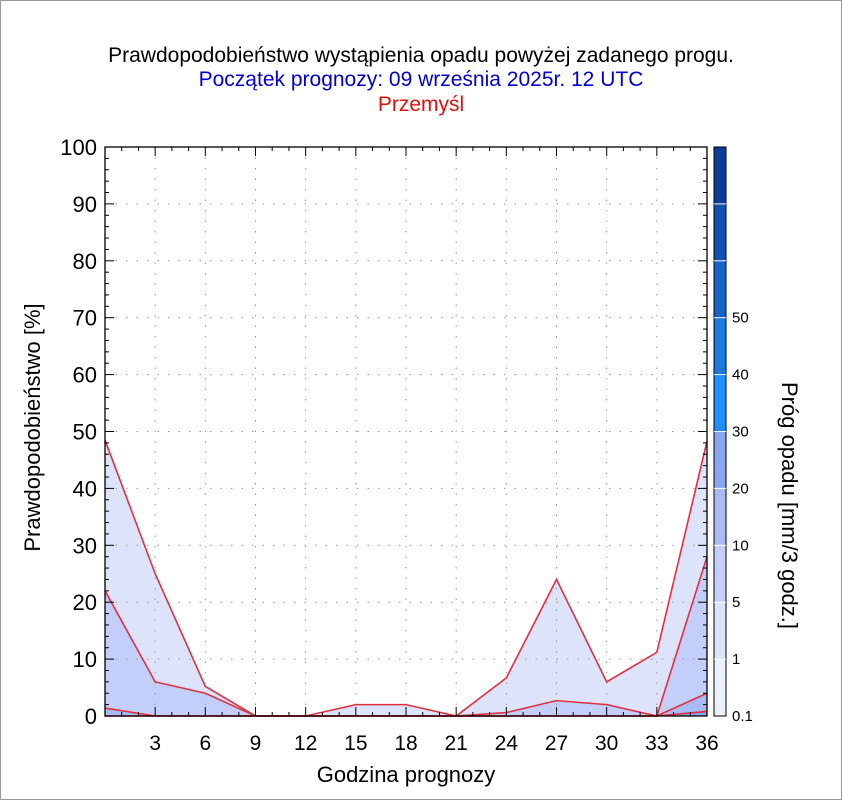  Describe the element at coordinates (205, 743) in the screenshot. I see `x-tick-label: 6` at that location.